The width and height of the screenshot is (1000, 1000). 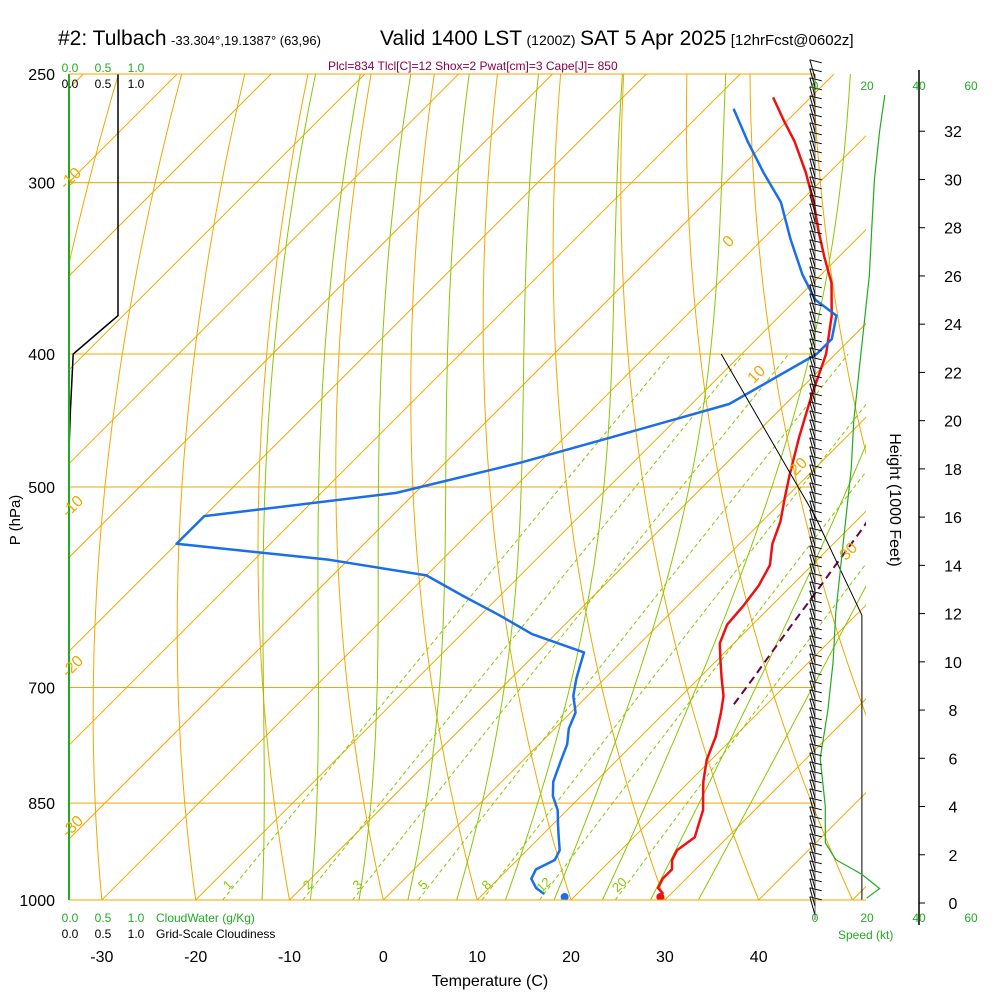 I want to click on height-tick-label: 32, so click(x=953, y=132).